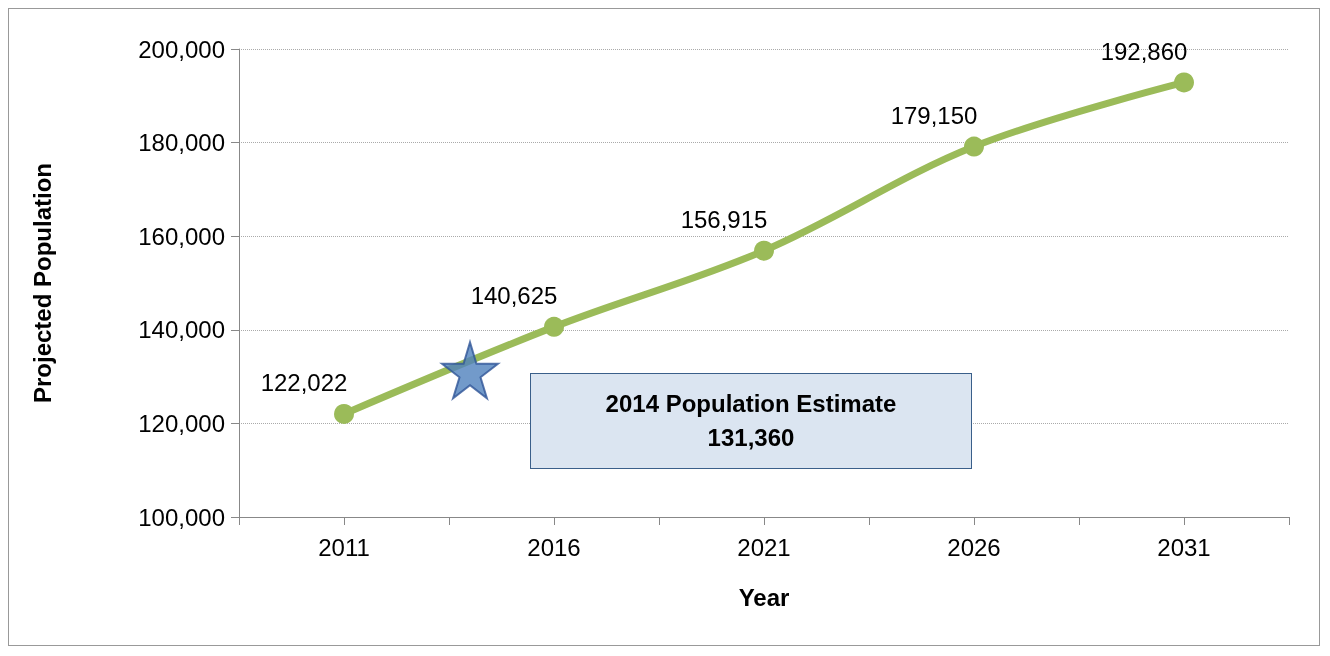  I want to click on data-label: 122,022, so click(304, 383).